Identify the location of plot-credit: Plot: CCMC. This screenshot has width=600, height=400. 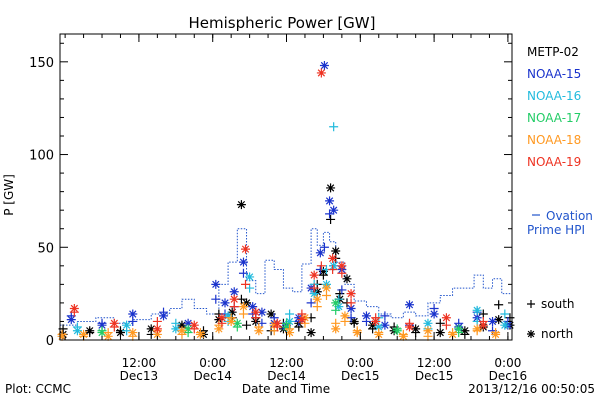
(38, 389).